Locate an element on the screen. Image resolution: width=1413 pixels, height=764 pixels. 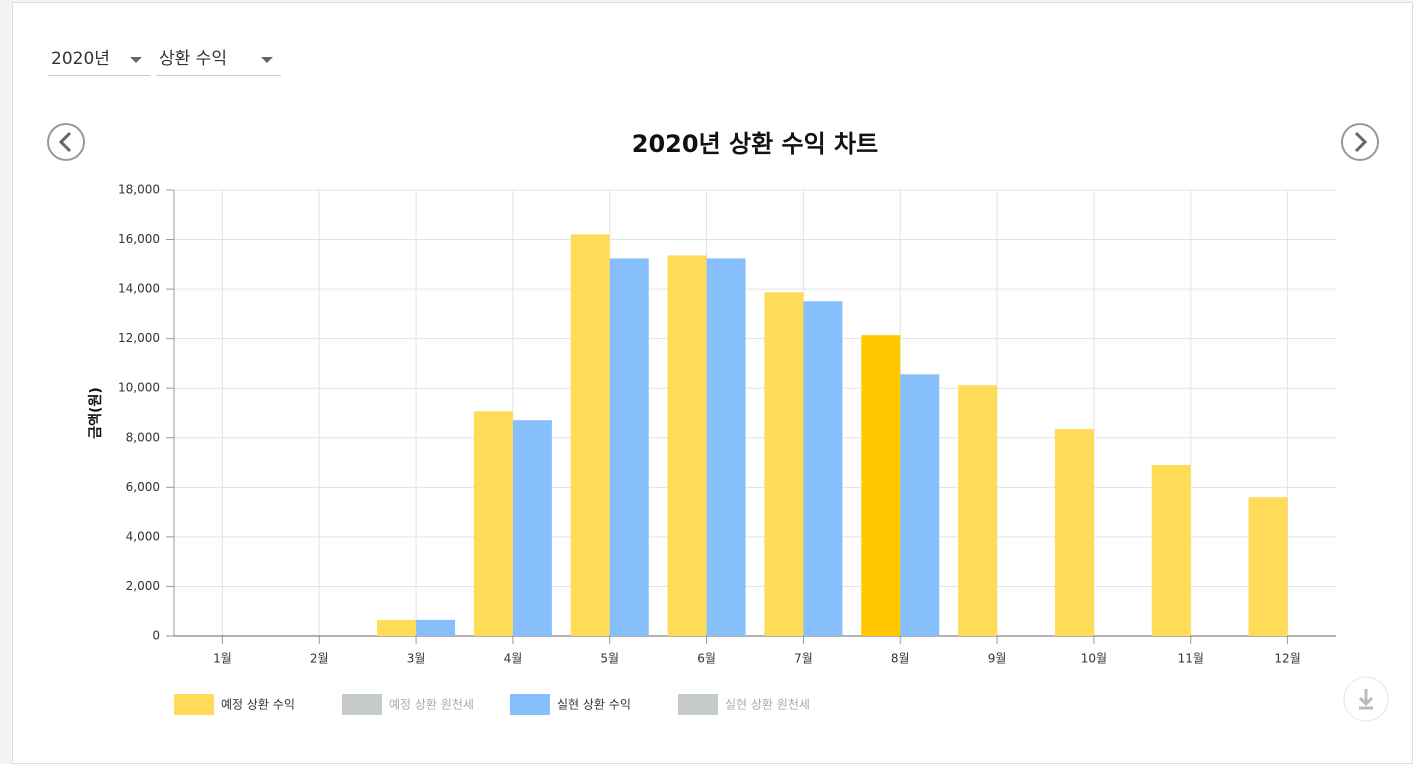
x-tick-label: 6월 is located at coordinates (706, 659).